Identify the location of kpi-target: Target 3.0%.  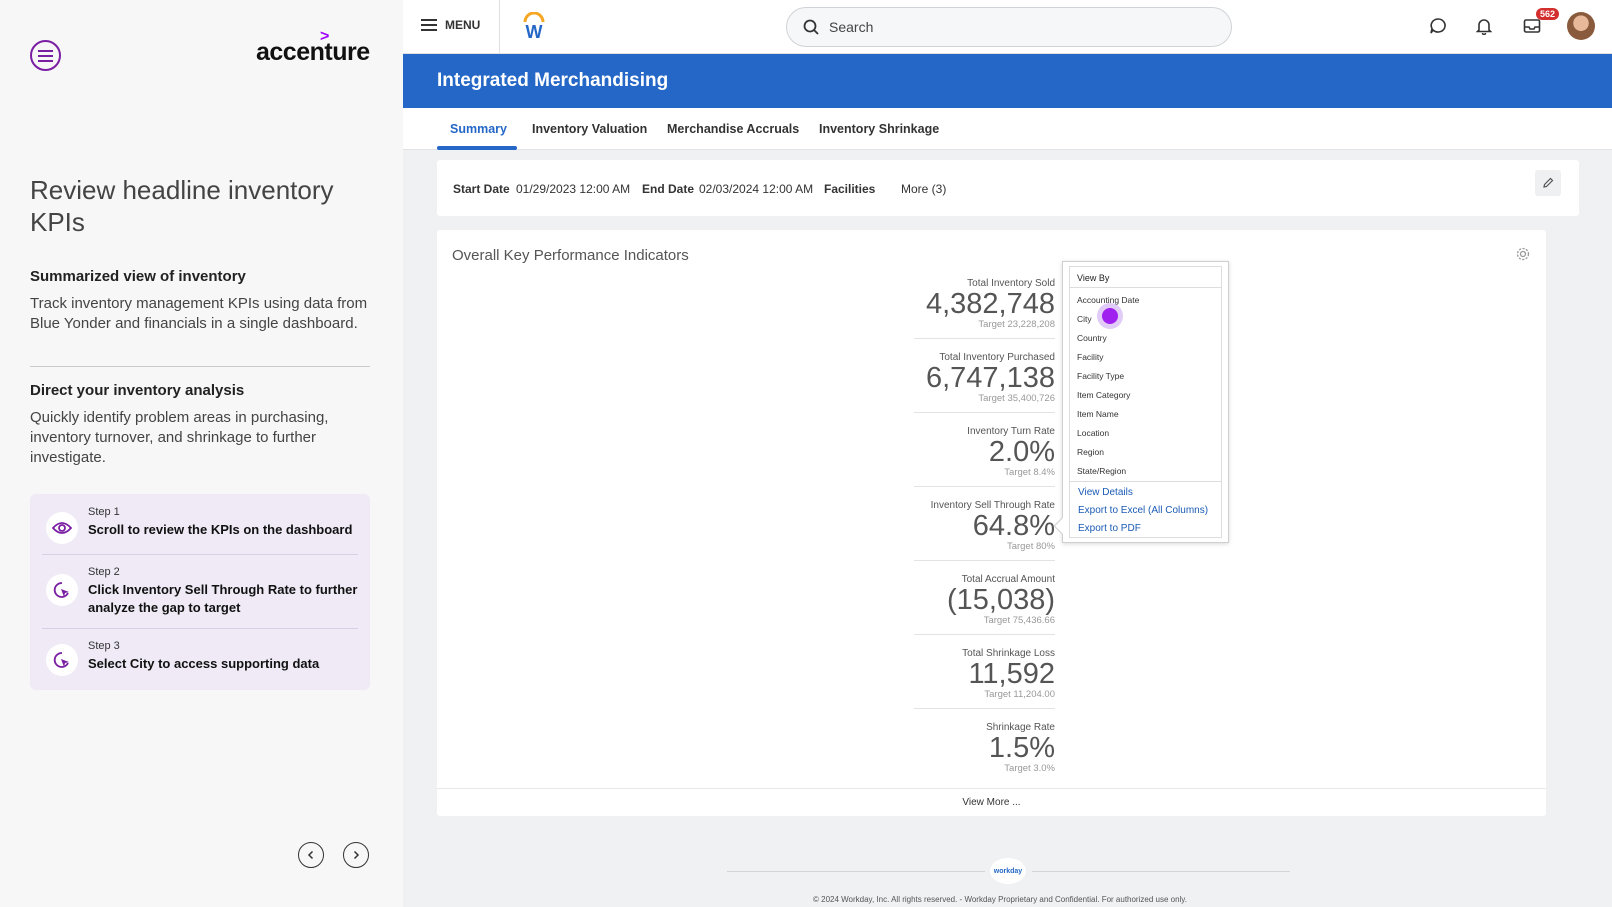
(1029, 768).